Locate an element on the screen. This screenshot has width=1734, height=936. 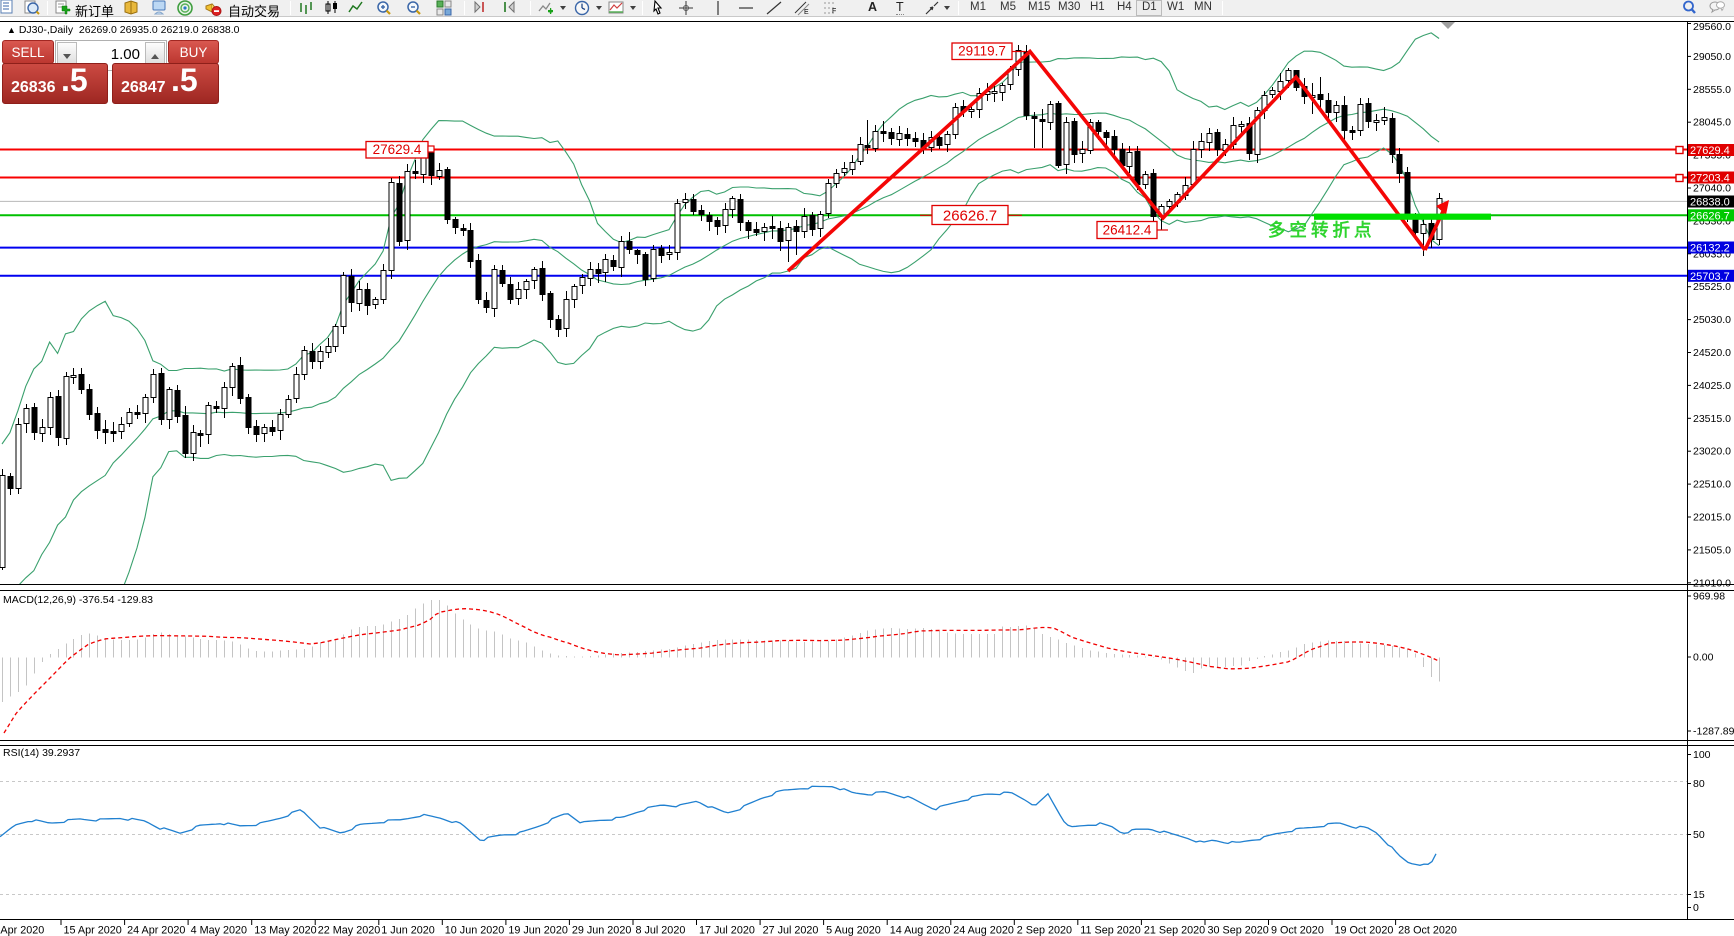
svg-text: 25525.0 is located at coordinates (1712, 287).